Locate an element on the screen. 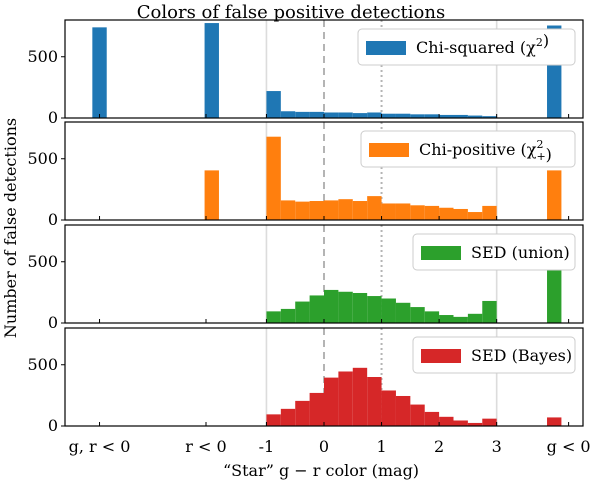 The image size is (598, 485). x-tick-label: g, r < 0 is located at coordinates (100, 446).